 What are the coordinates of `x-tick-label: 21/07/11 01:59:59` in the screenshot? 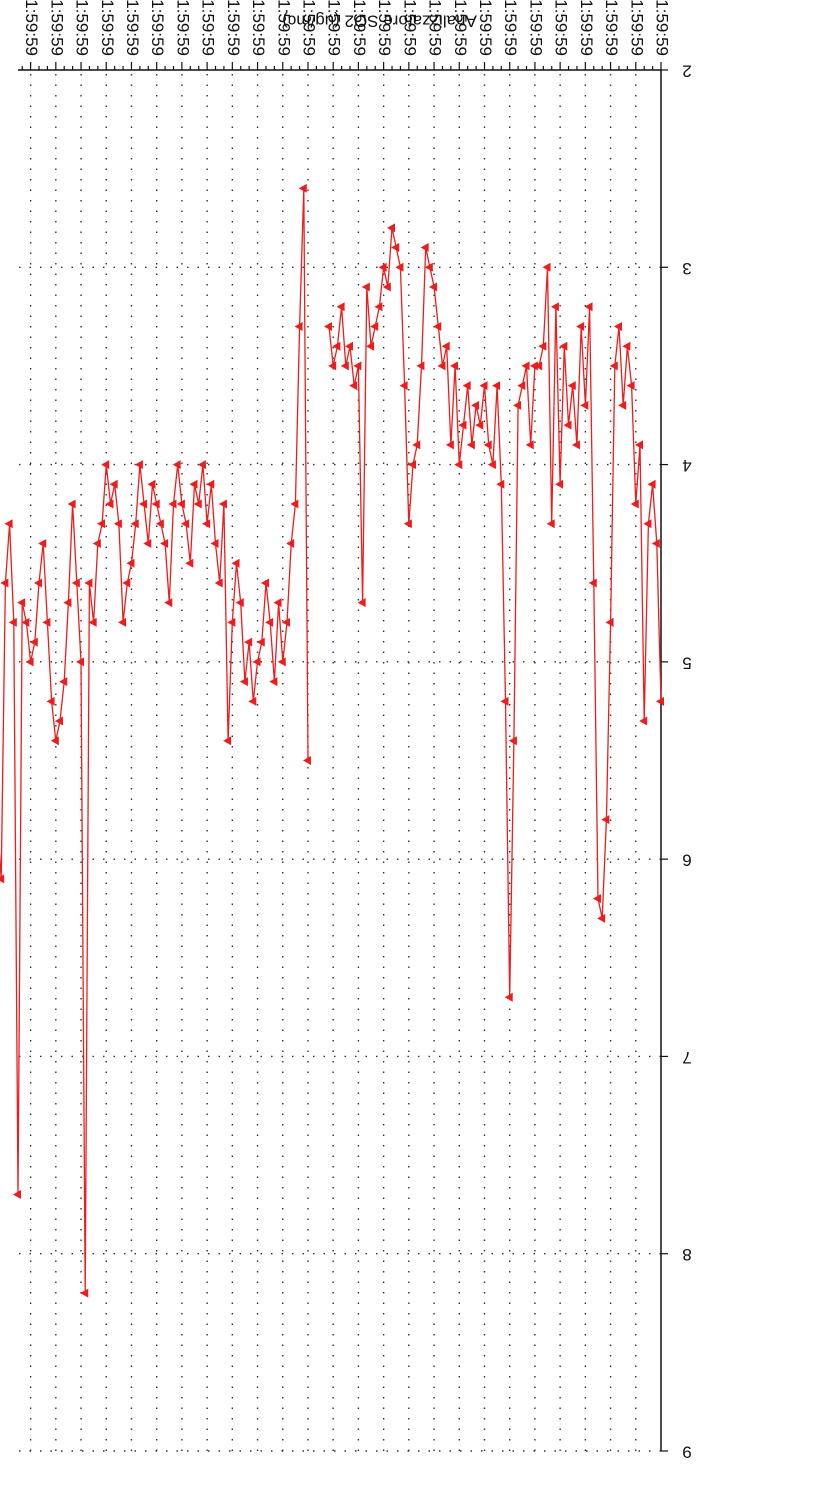 It's located at (460, 28).